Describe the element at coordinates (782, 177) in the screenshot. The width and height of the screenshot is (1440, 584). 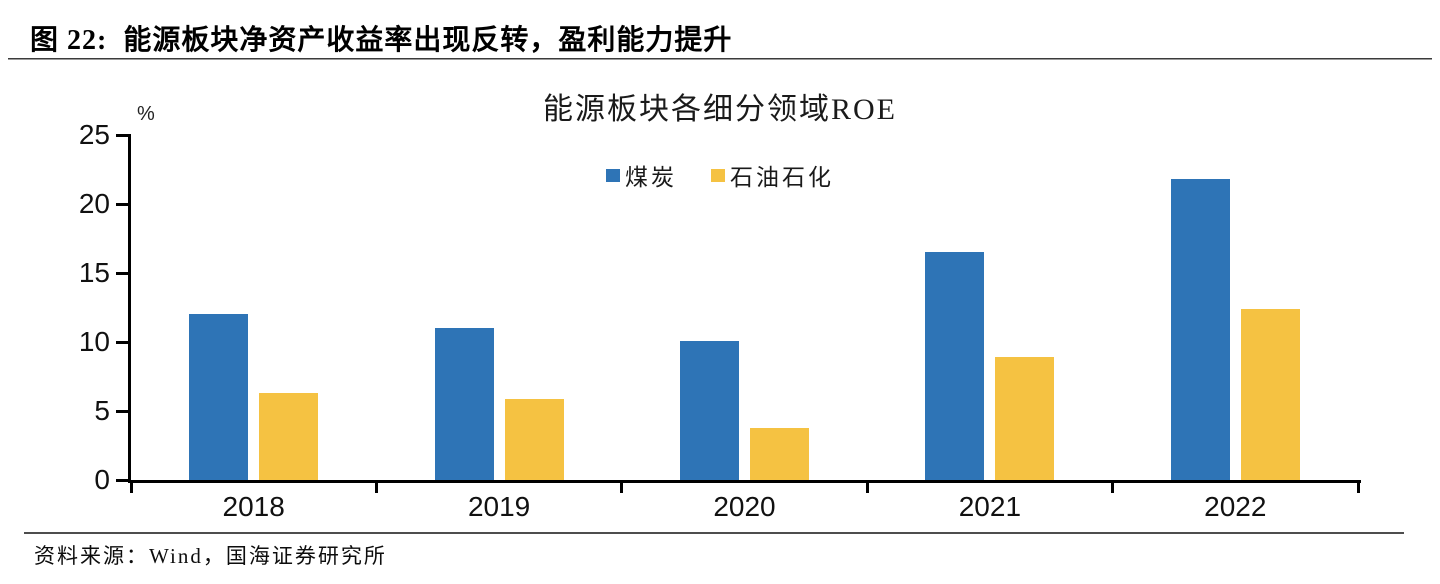
I see `legend-label-petro: 石油石化` at that location.